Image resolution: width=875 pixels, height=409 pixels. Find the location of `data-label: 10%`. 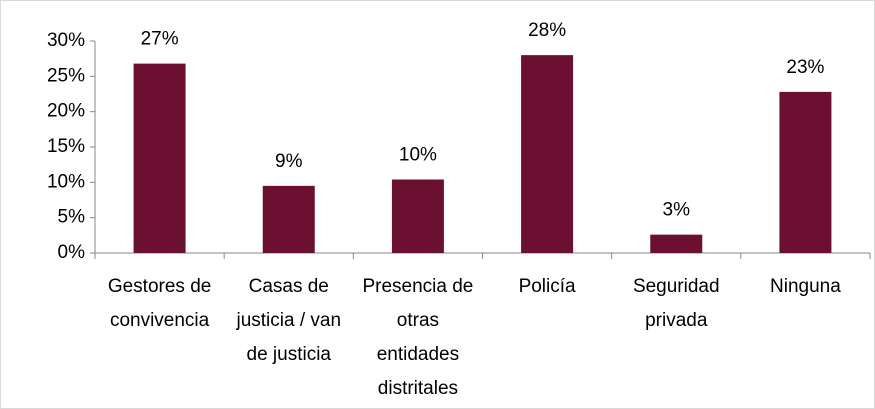

data-label: 10% is located at coordinates (418, 155).